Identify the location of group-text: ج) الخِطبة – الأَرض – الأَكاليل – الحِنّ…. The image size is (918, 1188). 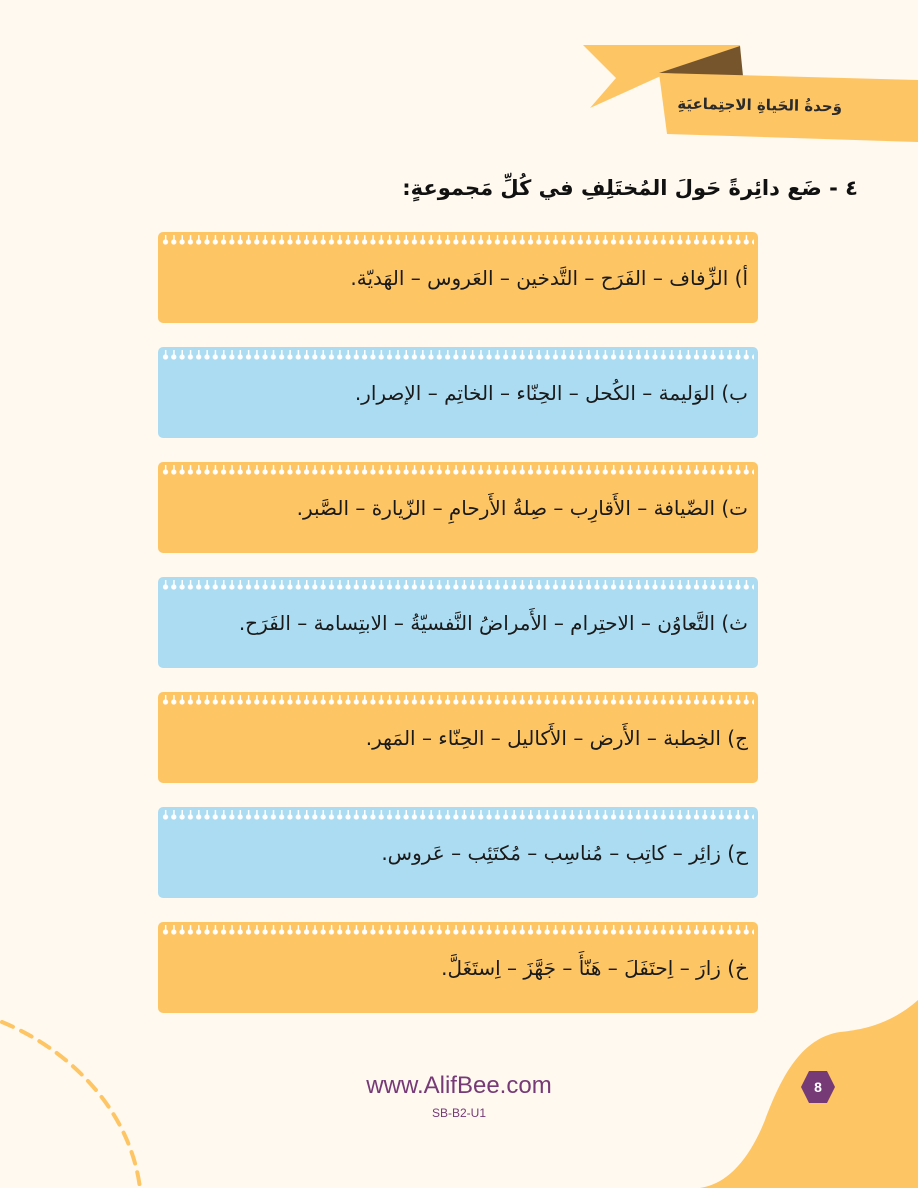
(556, 738).